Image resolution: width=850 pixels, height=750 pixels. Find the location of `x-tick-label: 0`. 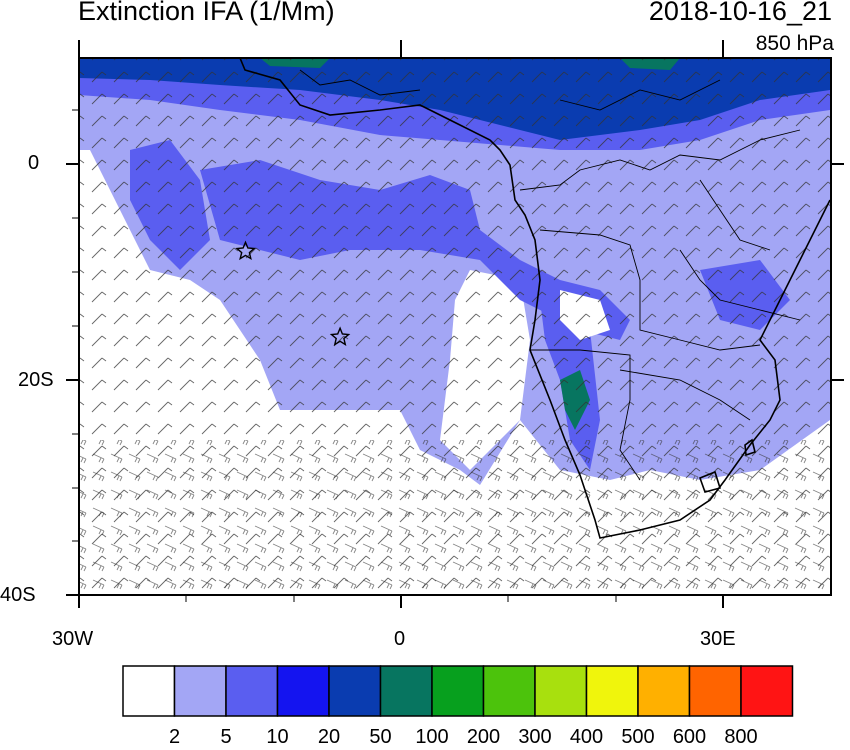

x-tick-label: 0 is located at coordinates (400, 639).